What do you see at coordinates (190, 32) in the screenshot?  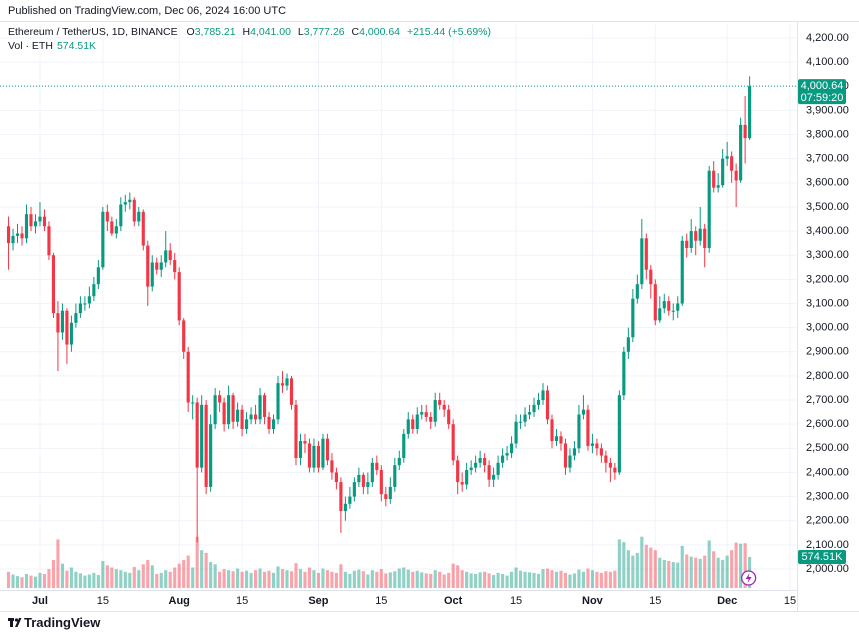 I see `ohlc-key: O` at bounding box center [190, 32].